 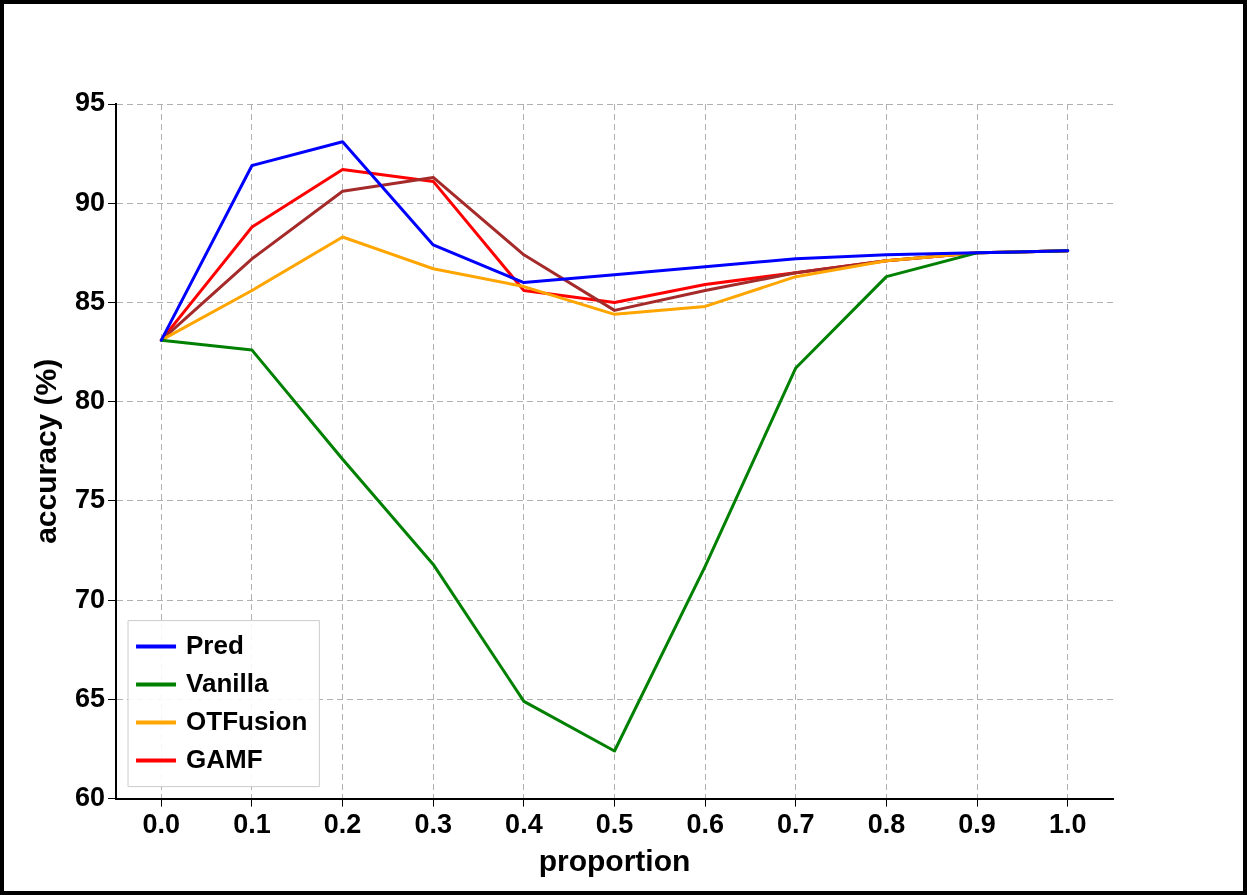 What do you see at coordinates (90, 598) in the screenshot?
I see `y-tick-label: 70` at bounding box center [90, 598].